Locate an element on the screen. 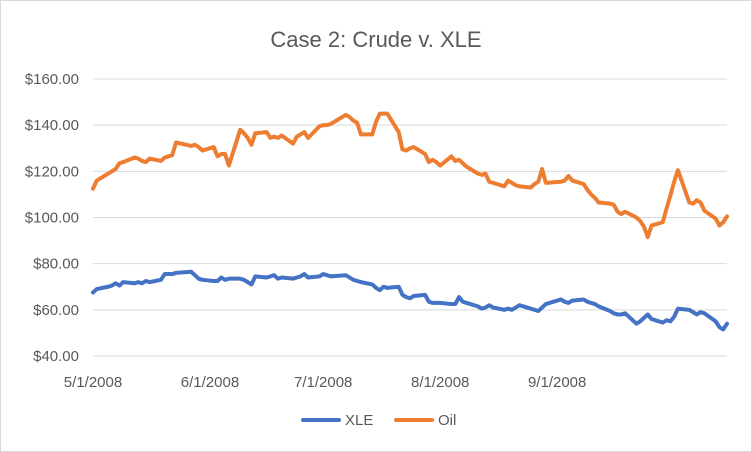 Image resolution: width=752 pixels, height=452 pixels. legend: XLE Oil is located at coordinates (378, 420).